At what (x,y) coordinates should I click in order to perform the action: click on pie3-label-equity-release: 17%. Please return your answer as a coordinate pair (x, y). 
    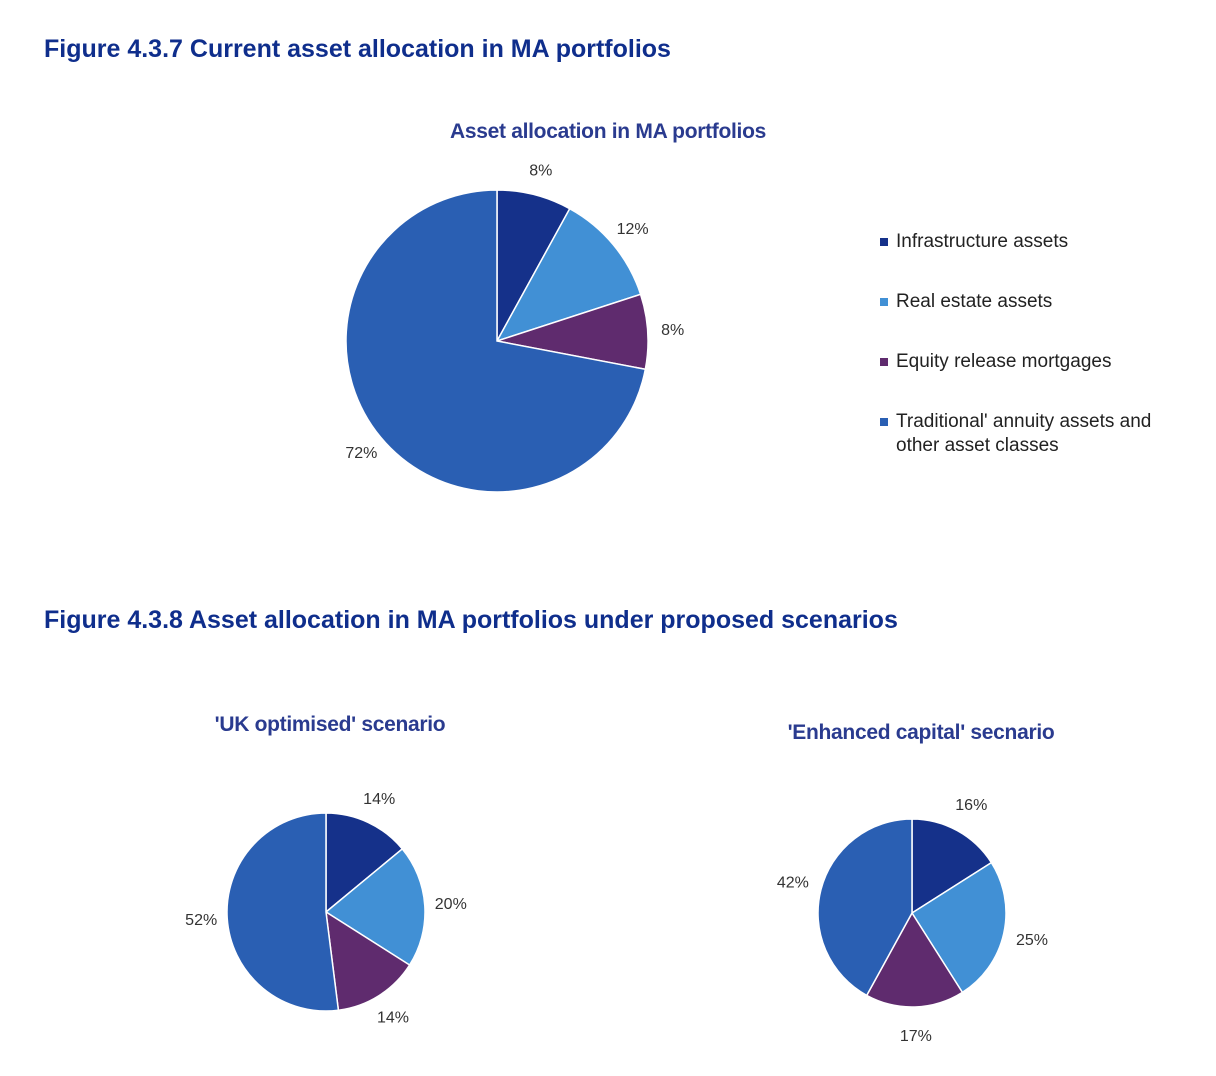
    Looking at the image, I should click on (916, 1036).